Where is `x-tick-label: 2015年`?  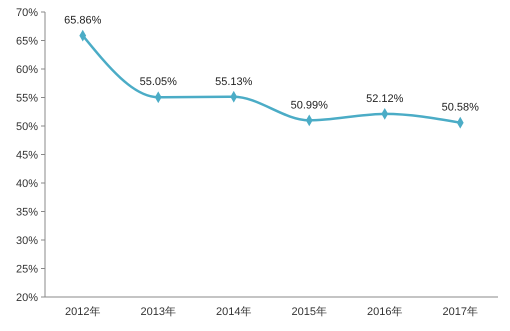 x-tick-label: 2015年 is located at coordinates (309, 312).